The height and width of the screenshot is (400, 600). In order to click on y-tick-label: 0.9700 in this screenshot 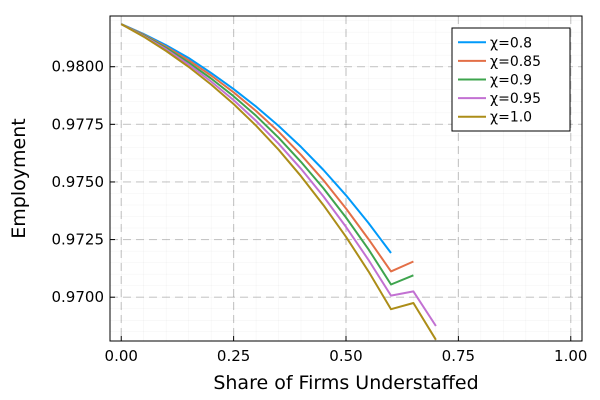, I will do `click(78, 297)`.